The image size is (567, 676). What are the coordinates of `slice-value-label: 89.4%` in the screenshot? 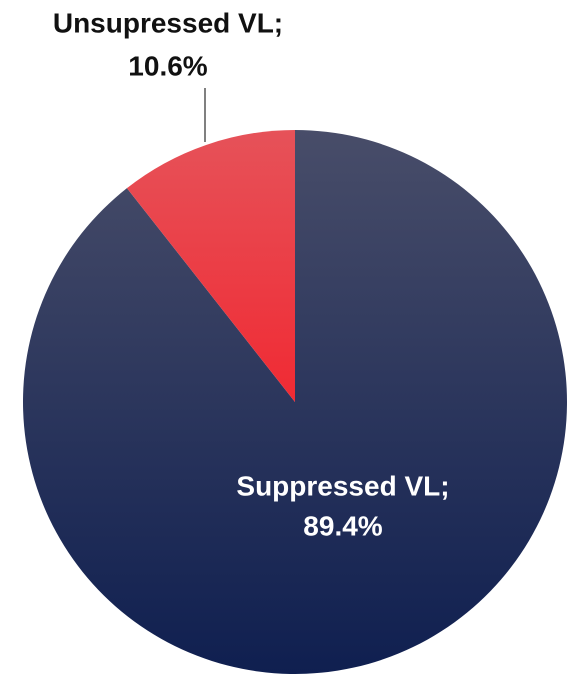 It's located at (342, 525).